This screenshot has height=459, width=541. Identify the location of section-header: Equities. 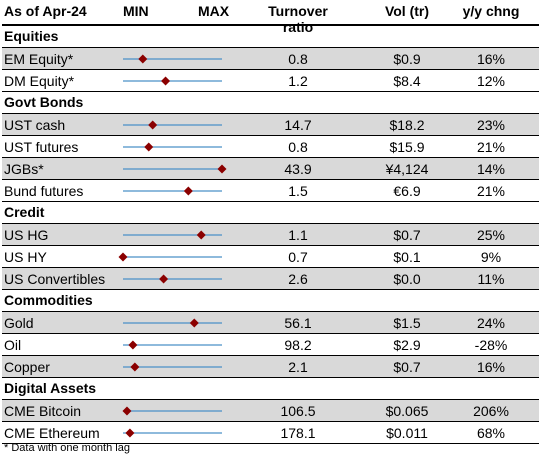
(270, 37).